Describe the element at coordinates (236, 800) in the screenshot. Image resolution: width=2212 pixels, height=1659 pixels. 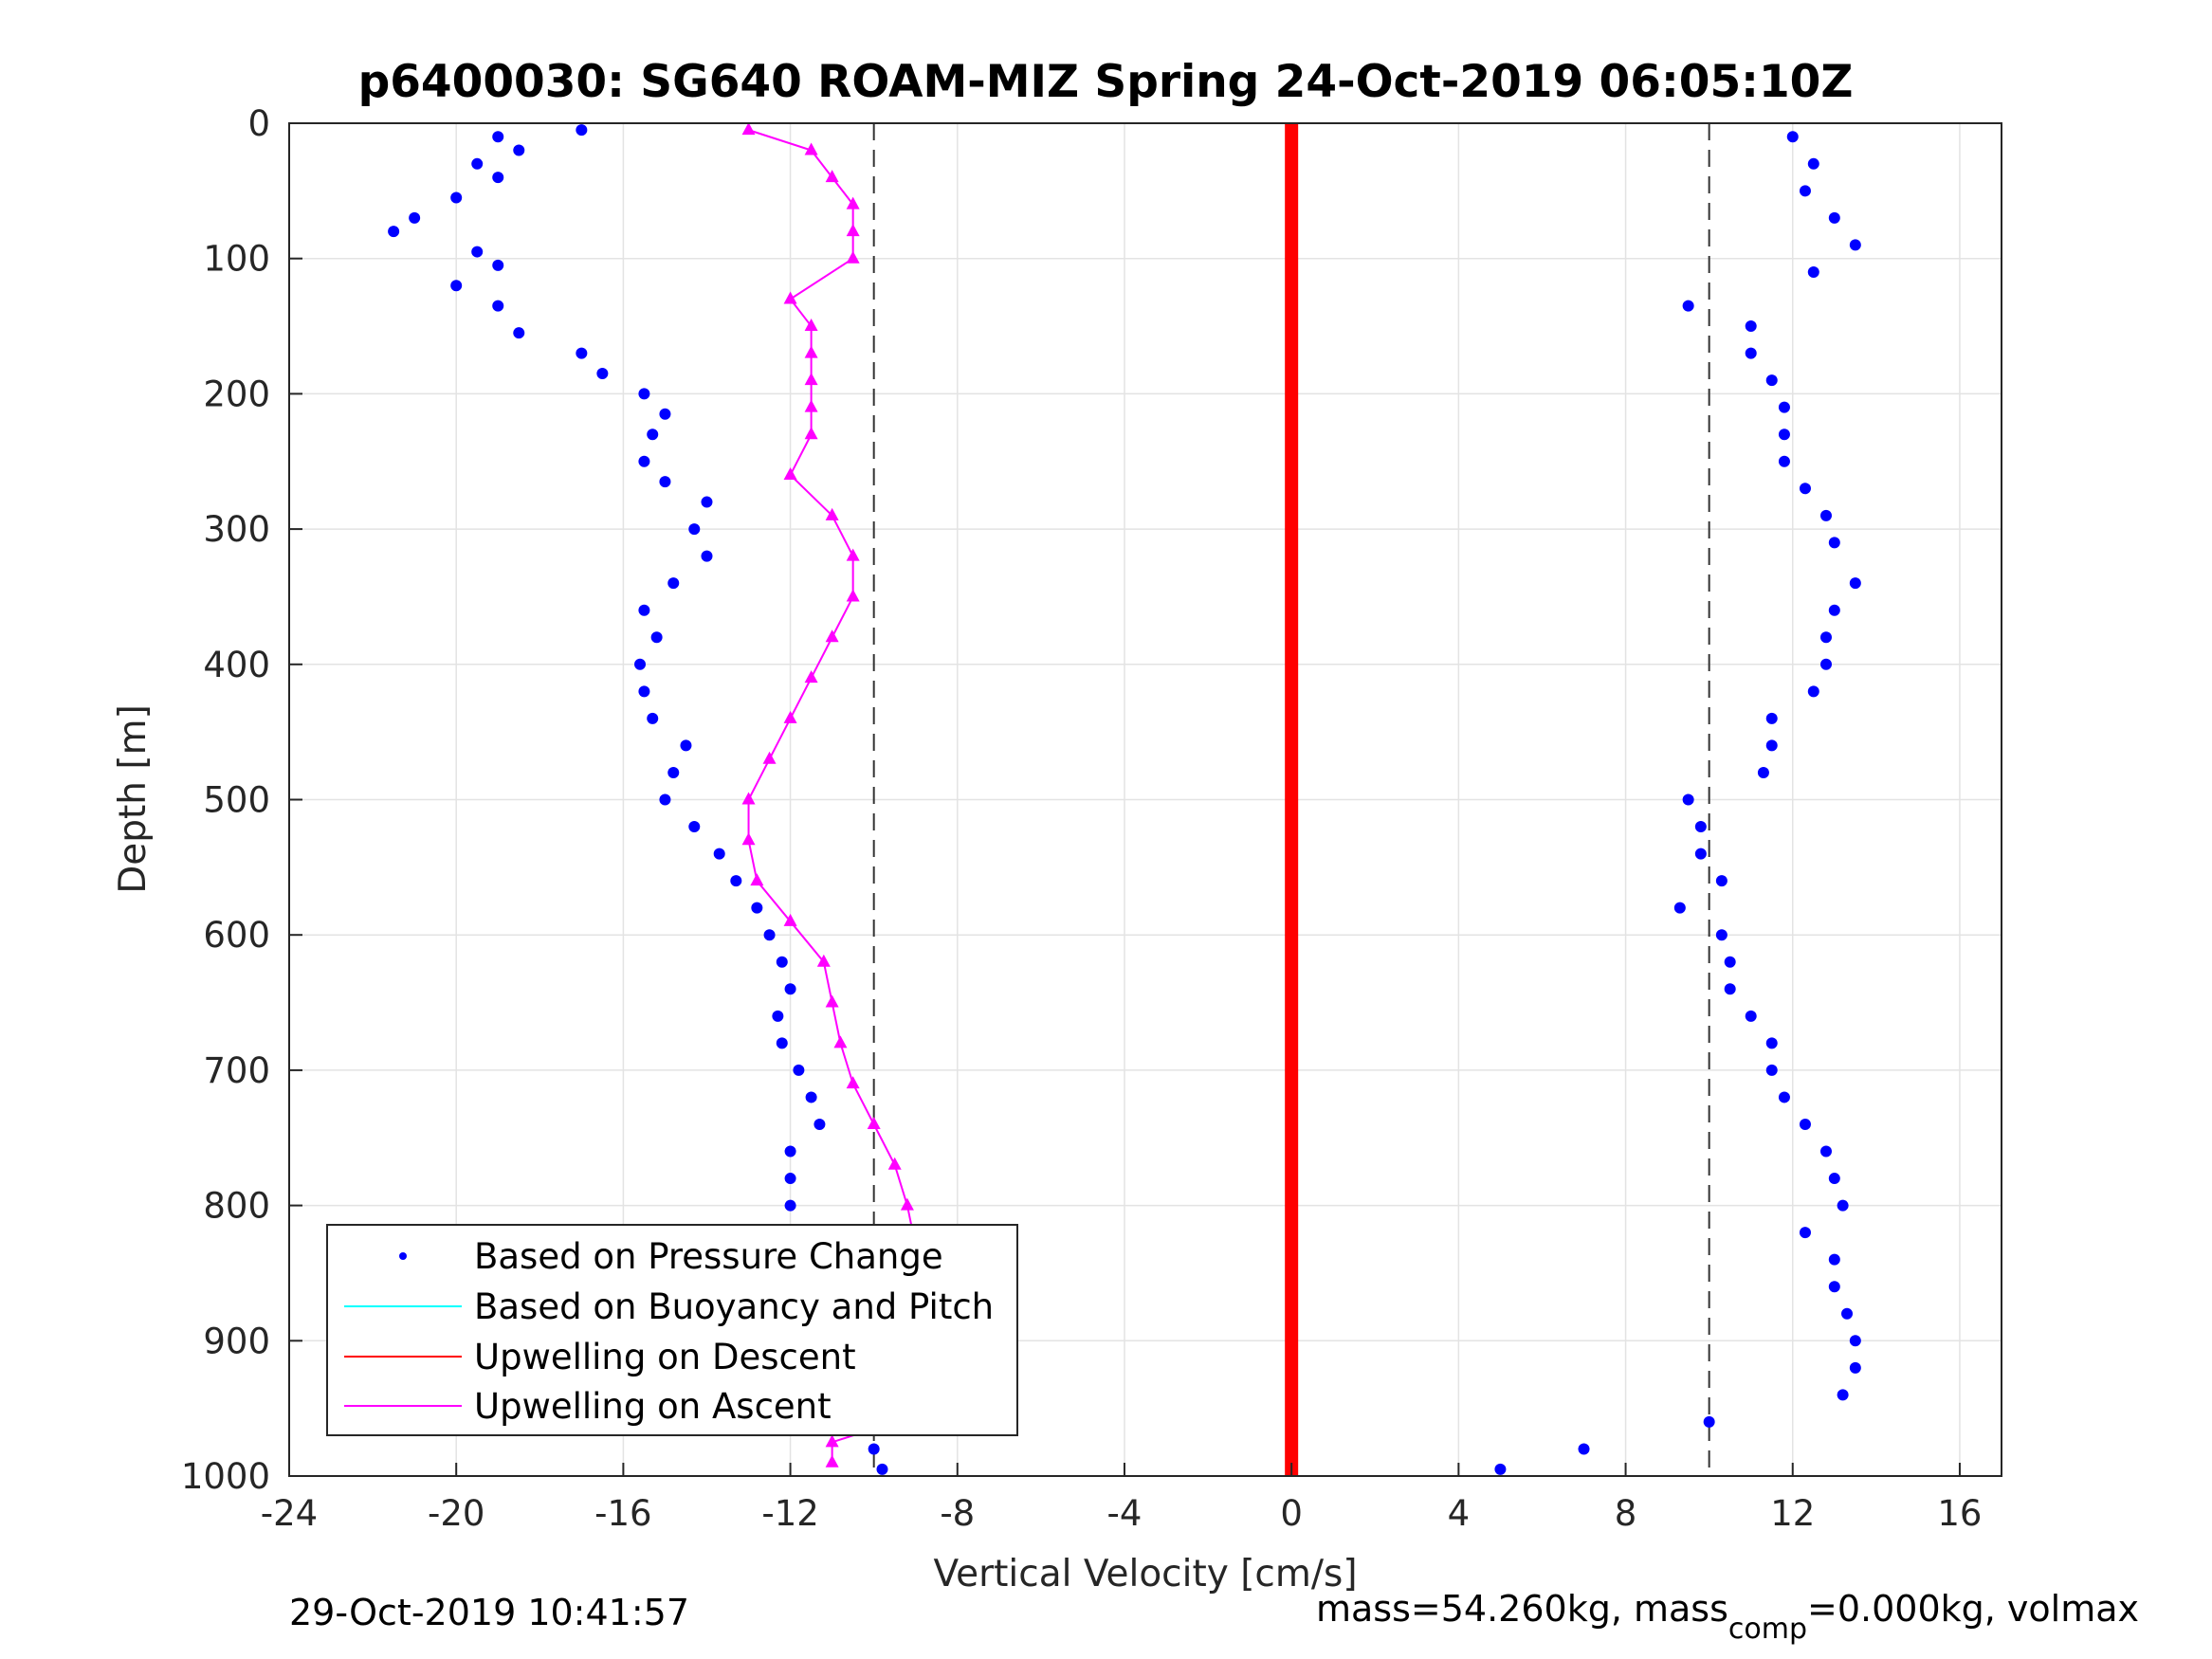
I see `y-tick-label: 500` at that location.